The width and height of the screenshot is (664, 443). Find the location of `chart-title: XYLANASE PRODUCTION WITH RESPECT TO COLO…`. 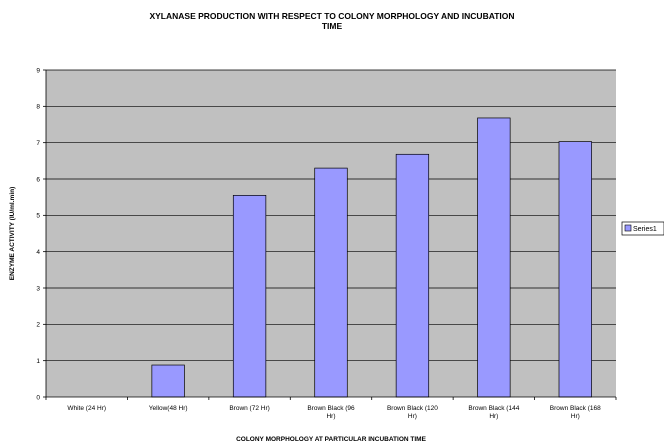

chart-title: XYLANASE PRODUCTION WITH RESPECT TO COLO… is located at coordinates (331, 21).